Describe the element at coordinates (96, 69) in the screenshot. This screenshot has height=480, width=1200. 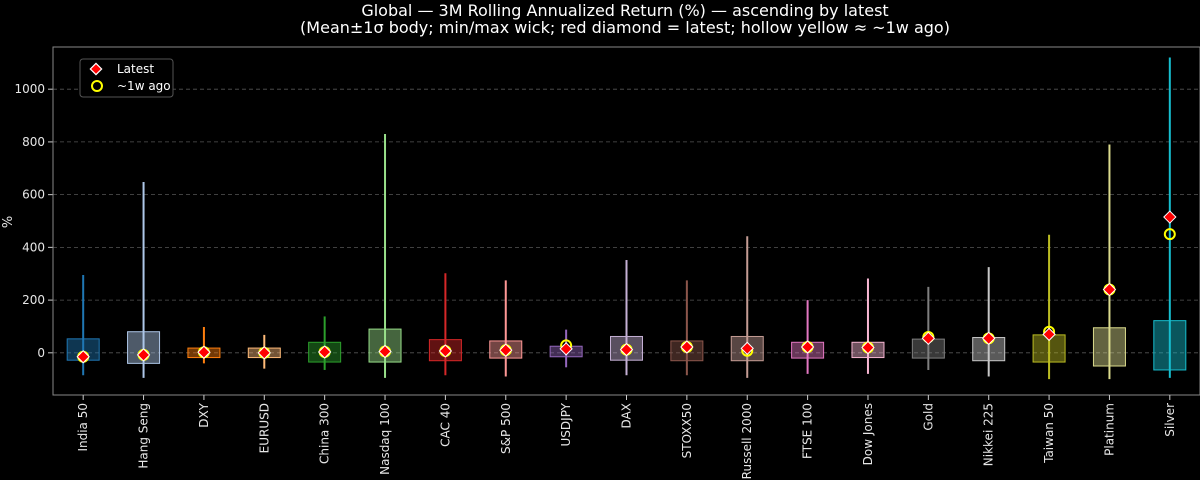
I see `legend-marker-latest` at that location.